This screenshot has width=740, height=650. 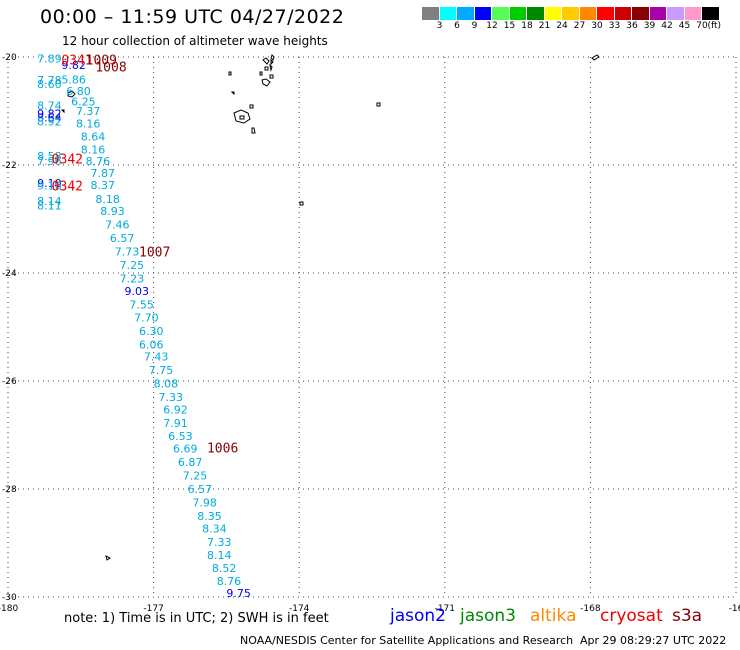 What do you see at coordinates (684, 26) in the screenshot?
I see `scale-tick-label: 45` at bounding box center [684, 26].